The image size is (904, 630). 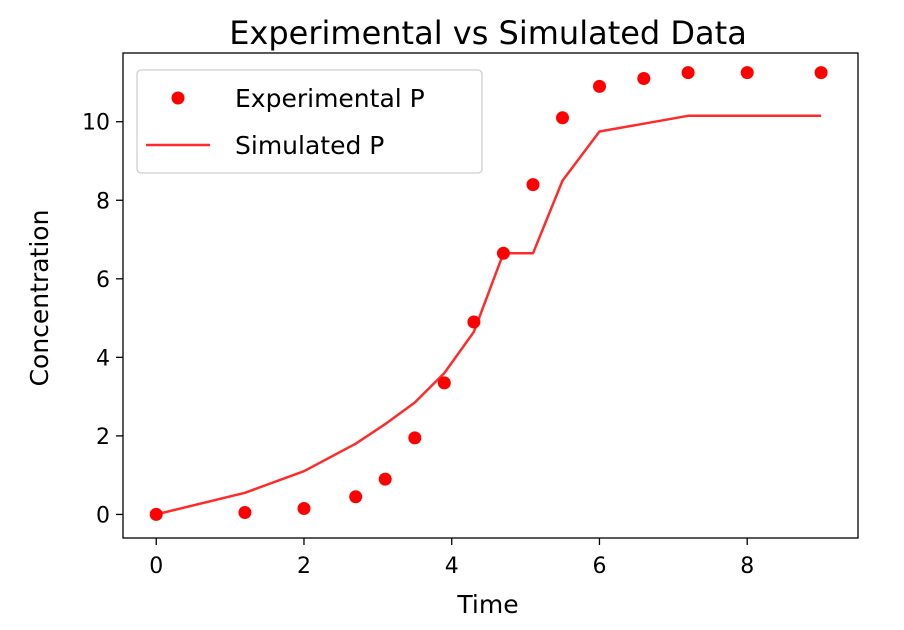 I want to click on x-tick-label: 2, so click(x=304, y=566).